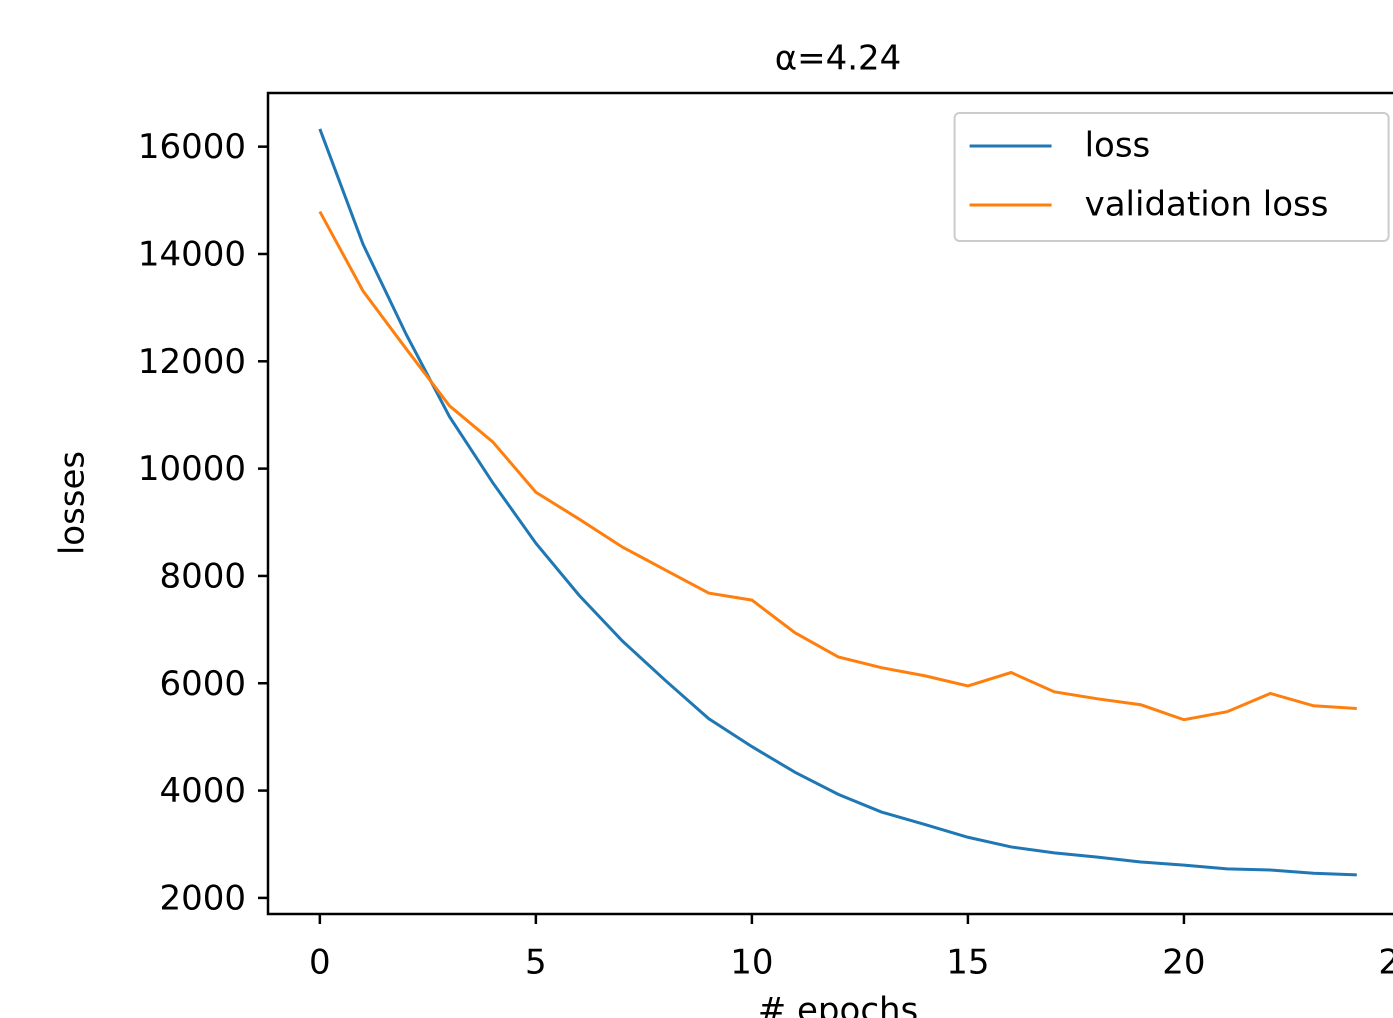 The width and height of the screenshot is (1393, 1018). Describe the element at coordinates (1207, 205) in the screenshot. I see `legend-label: validation loss` at that location.